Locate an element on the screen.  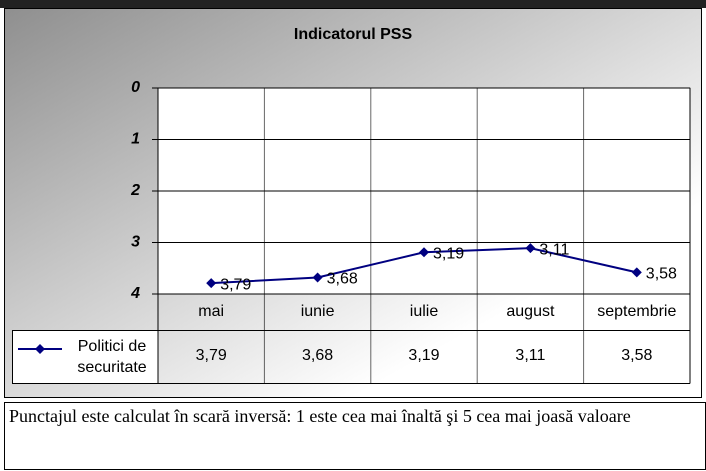
chart-title: Indicatorul PSS is located at coordinates (353, 34).